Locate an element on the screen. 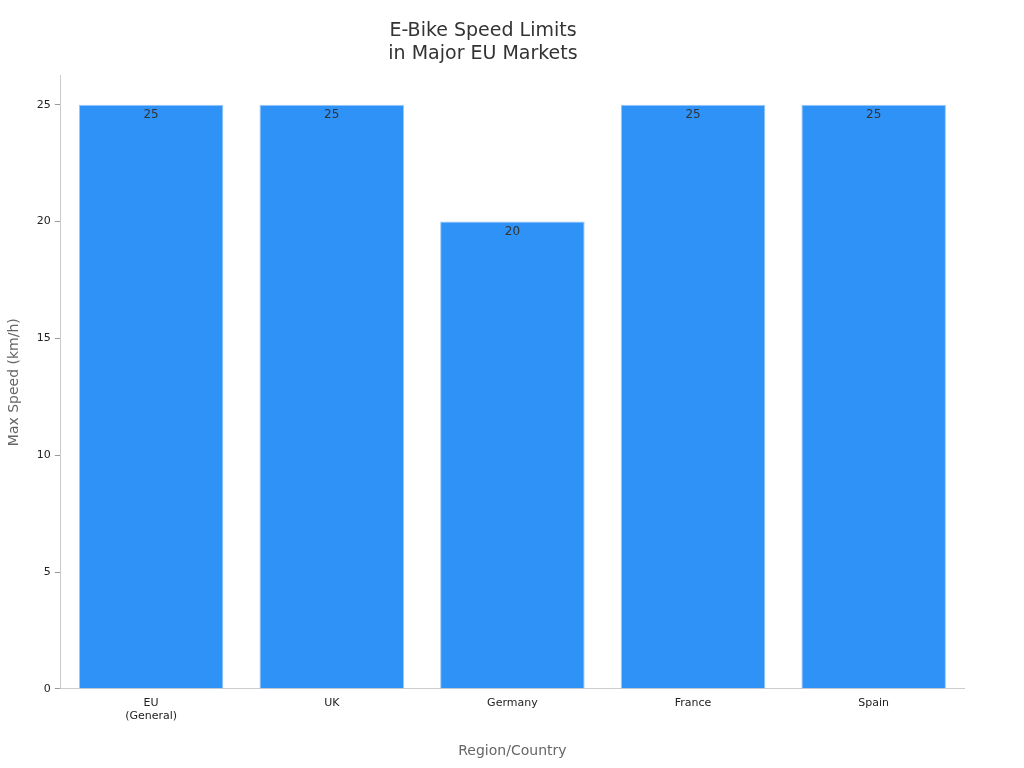 The image size is (1024, 768). x-tick-label: EU (General) is located at coordinates (151, 709).